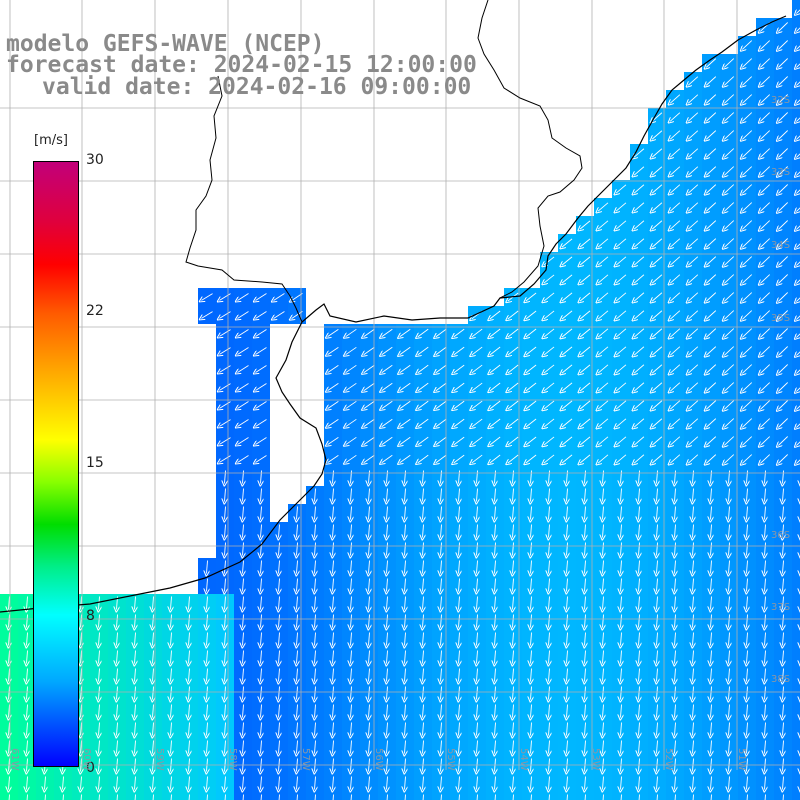  What do you see at coordinates (378, 759) in the screenshot?
I see `lon-label-56w: 56W` at bounding box center [378, 759].